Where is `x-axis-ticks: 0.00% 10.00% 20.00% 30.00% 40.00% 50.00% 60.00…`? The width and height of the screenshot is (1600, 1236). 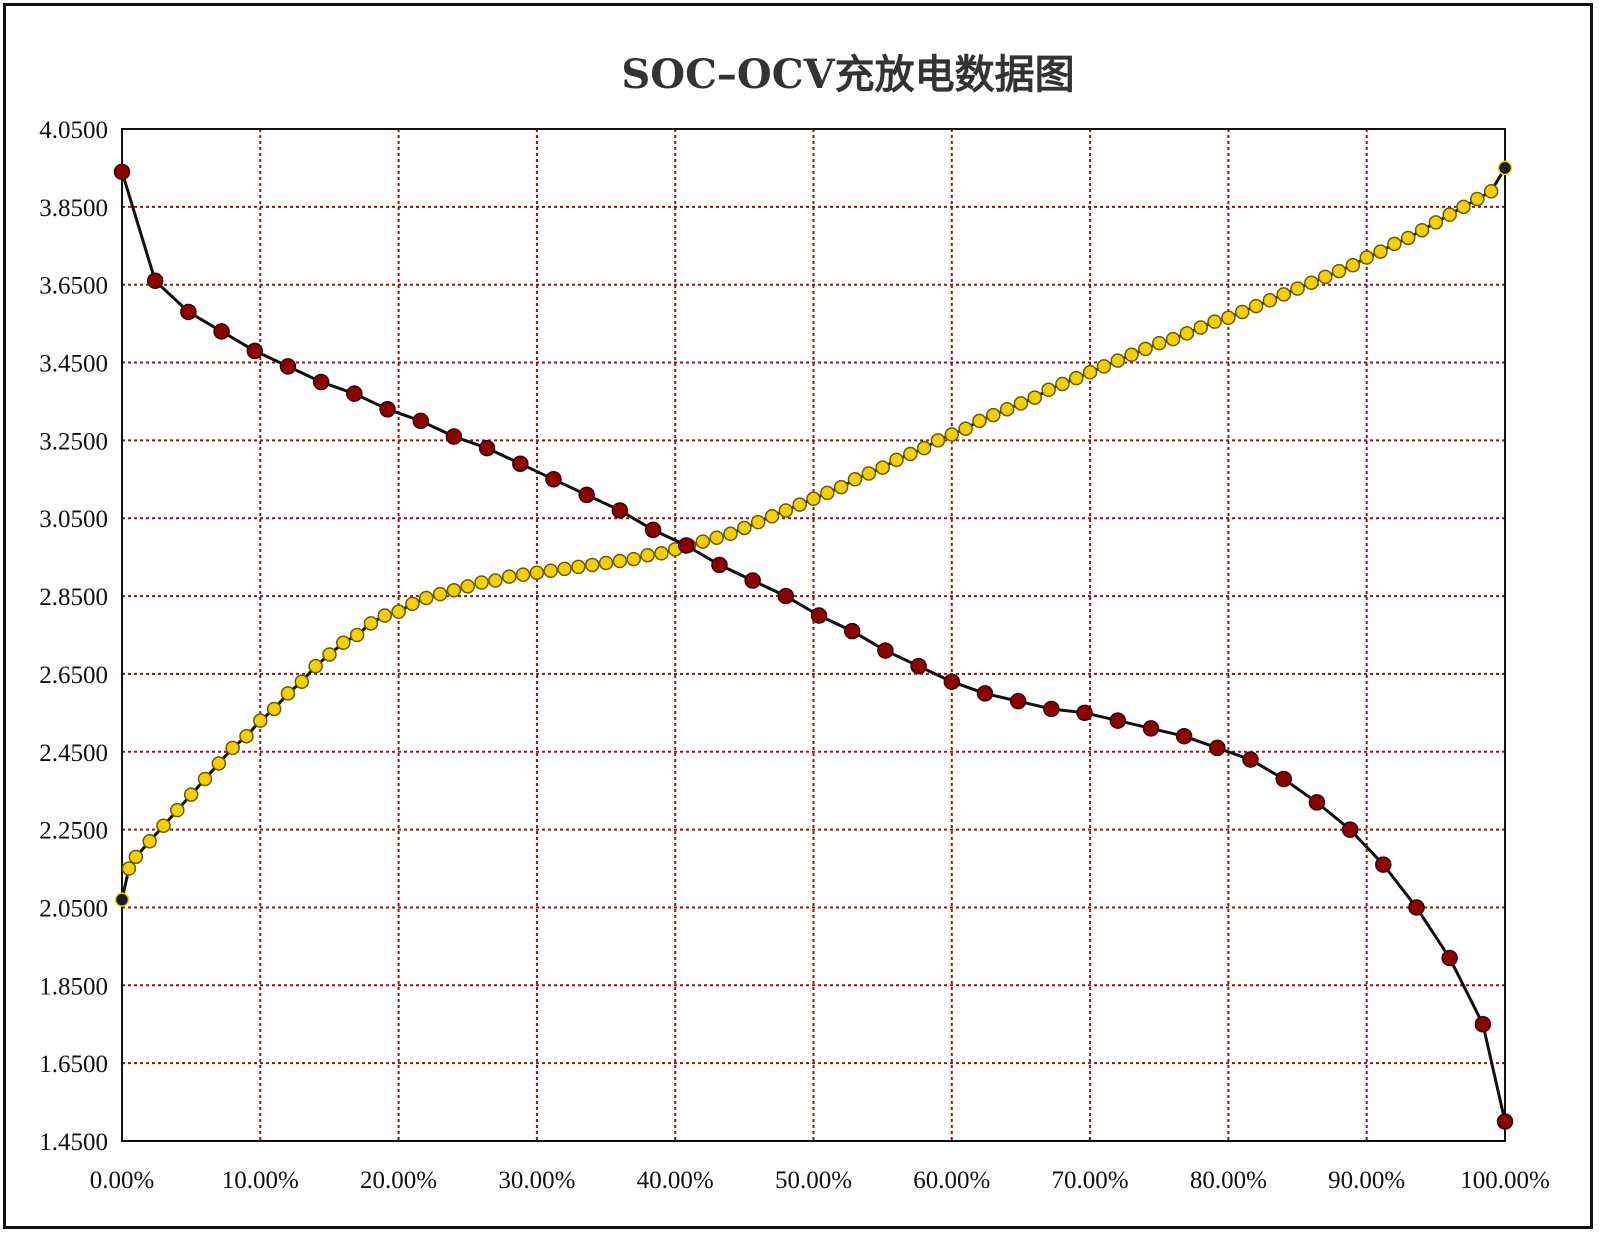
x-axis-ticks: 0.00% 10.00% 20.00% 30.00% 40.00% 50.00% 60.00… is located at coordinates (820, 1180).